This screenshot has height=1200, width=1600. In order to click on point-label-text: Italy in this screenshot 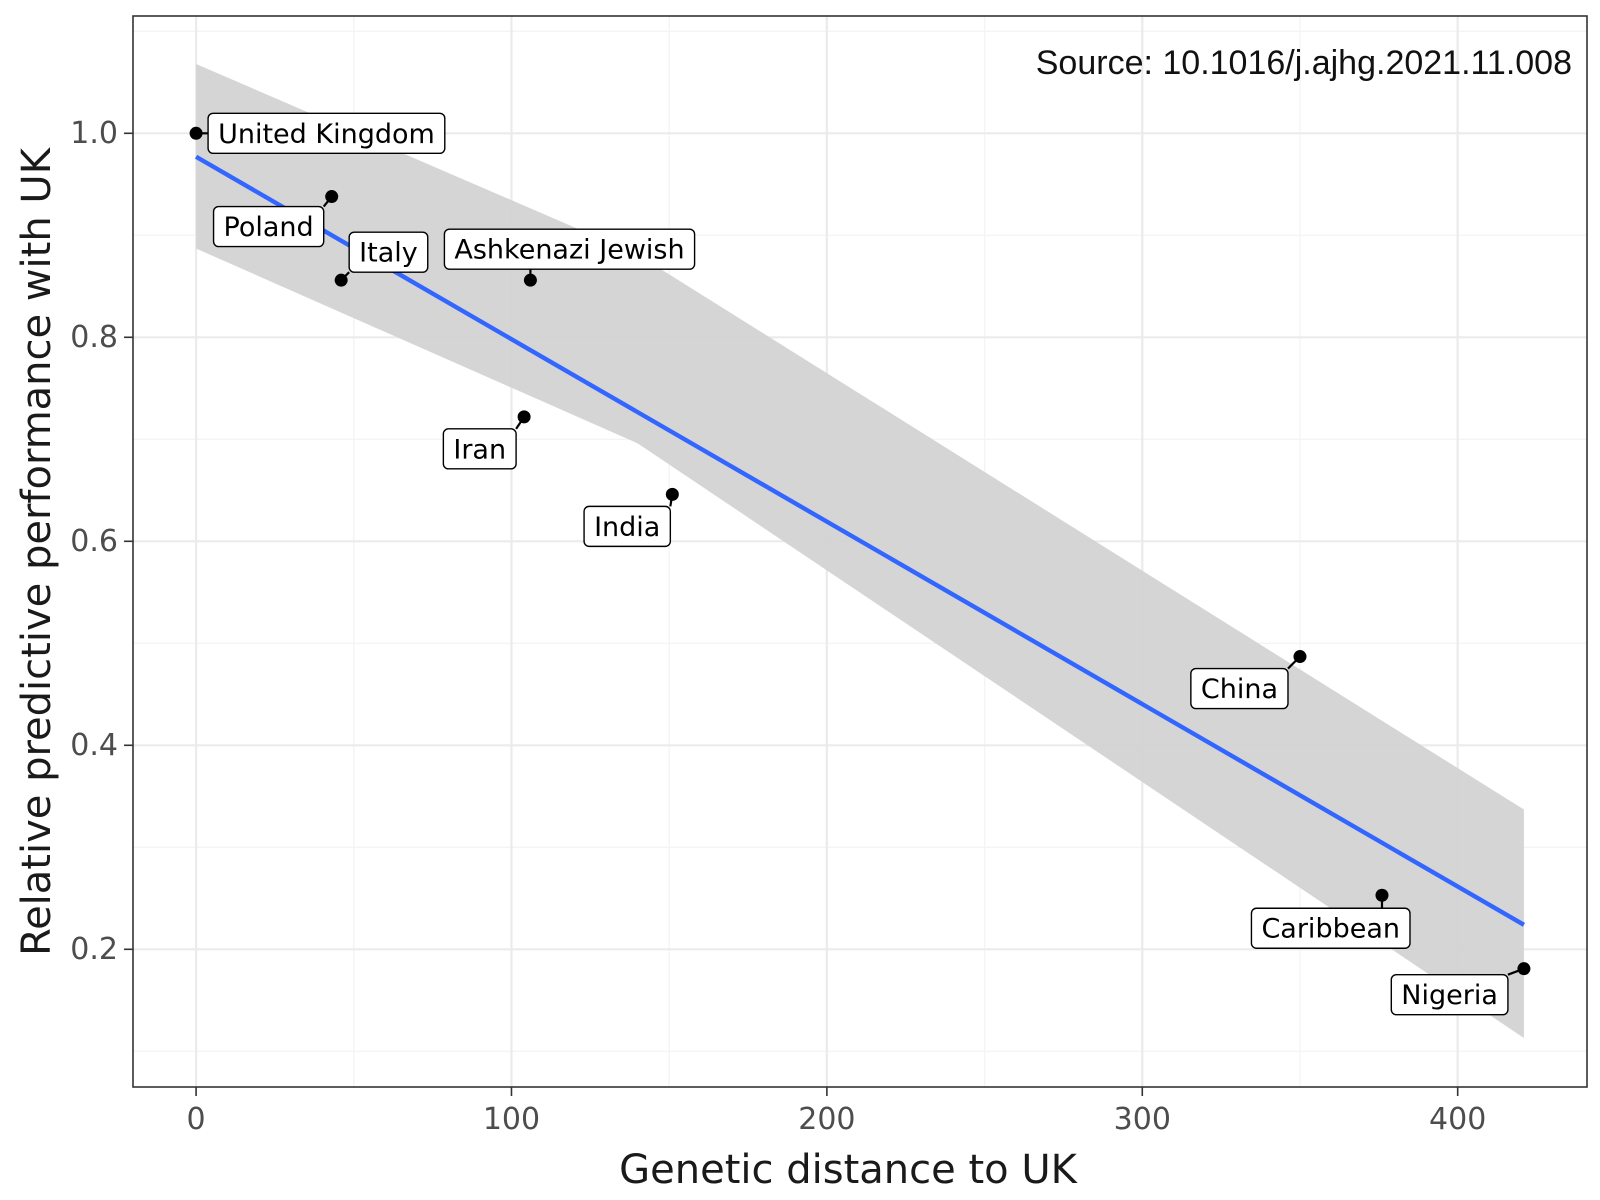, I will do `click(388, 253)`.